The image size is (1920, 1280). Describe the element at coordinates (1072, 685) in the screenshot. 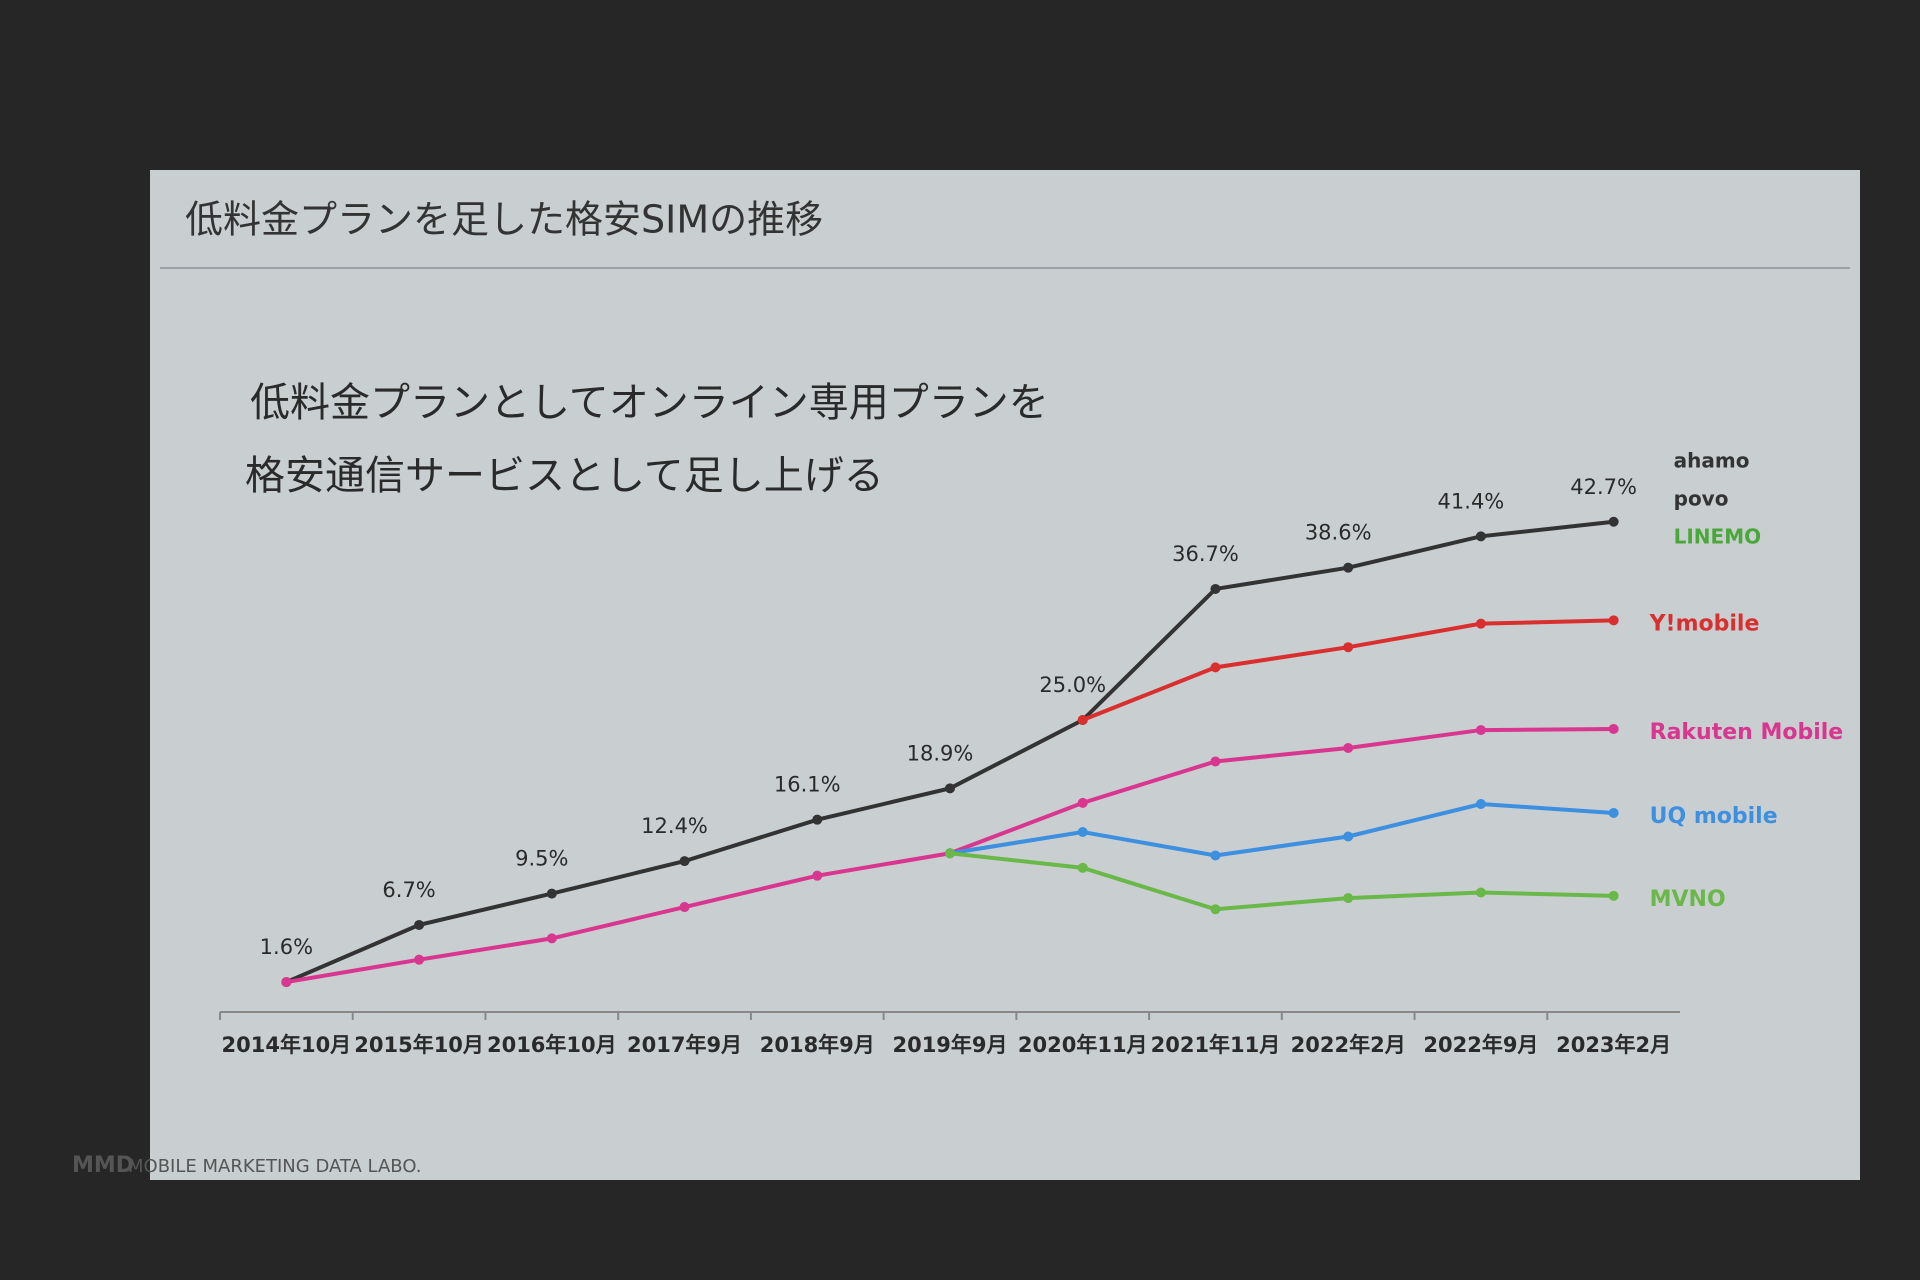

I see `data-label: 25.0%` at that location.